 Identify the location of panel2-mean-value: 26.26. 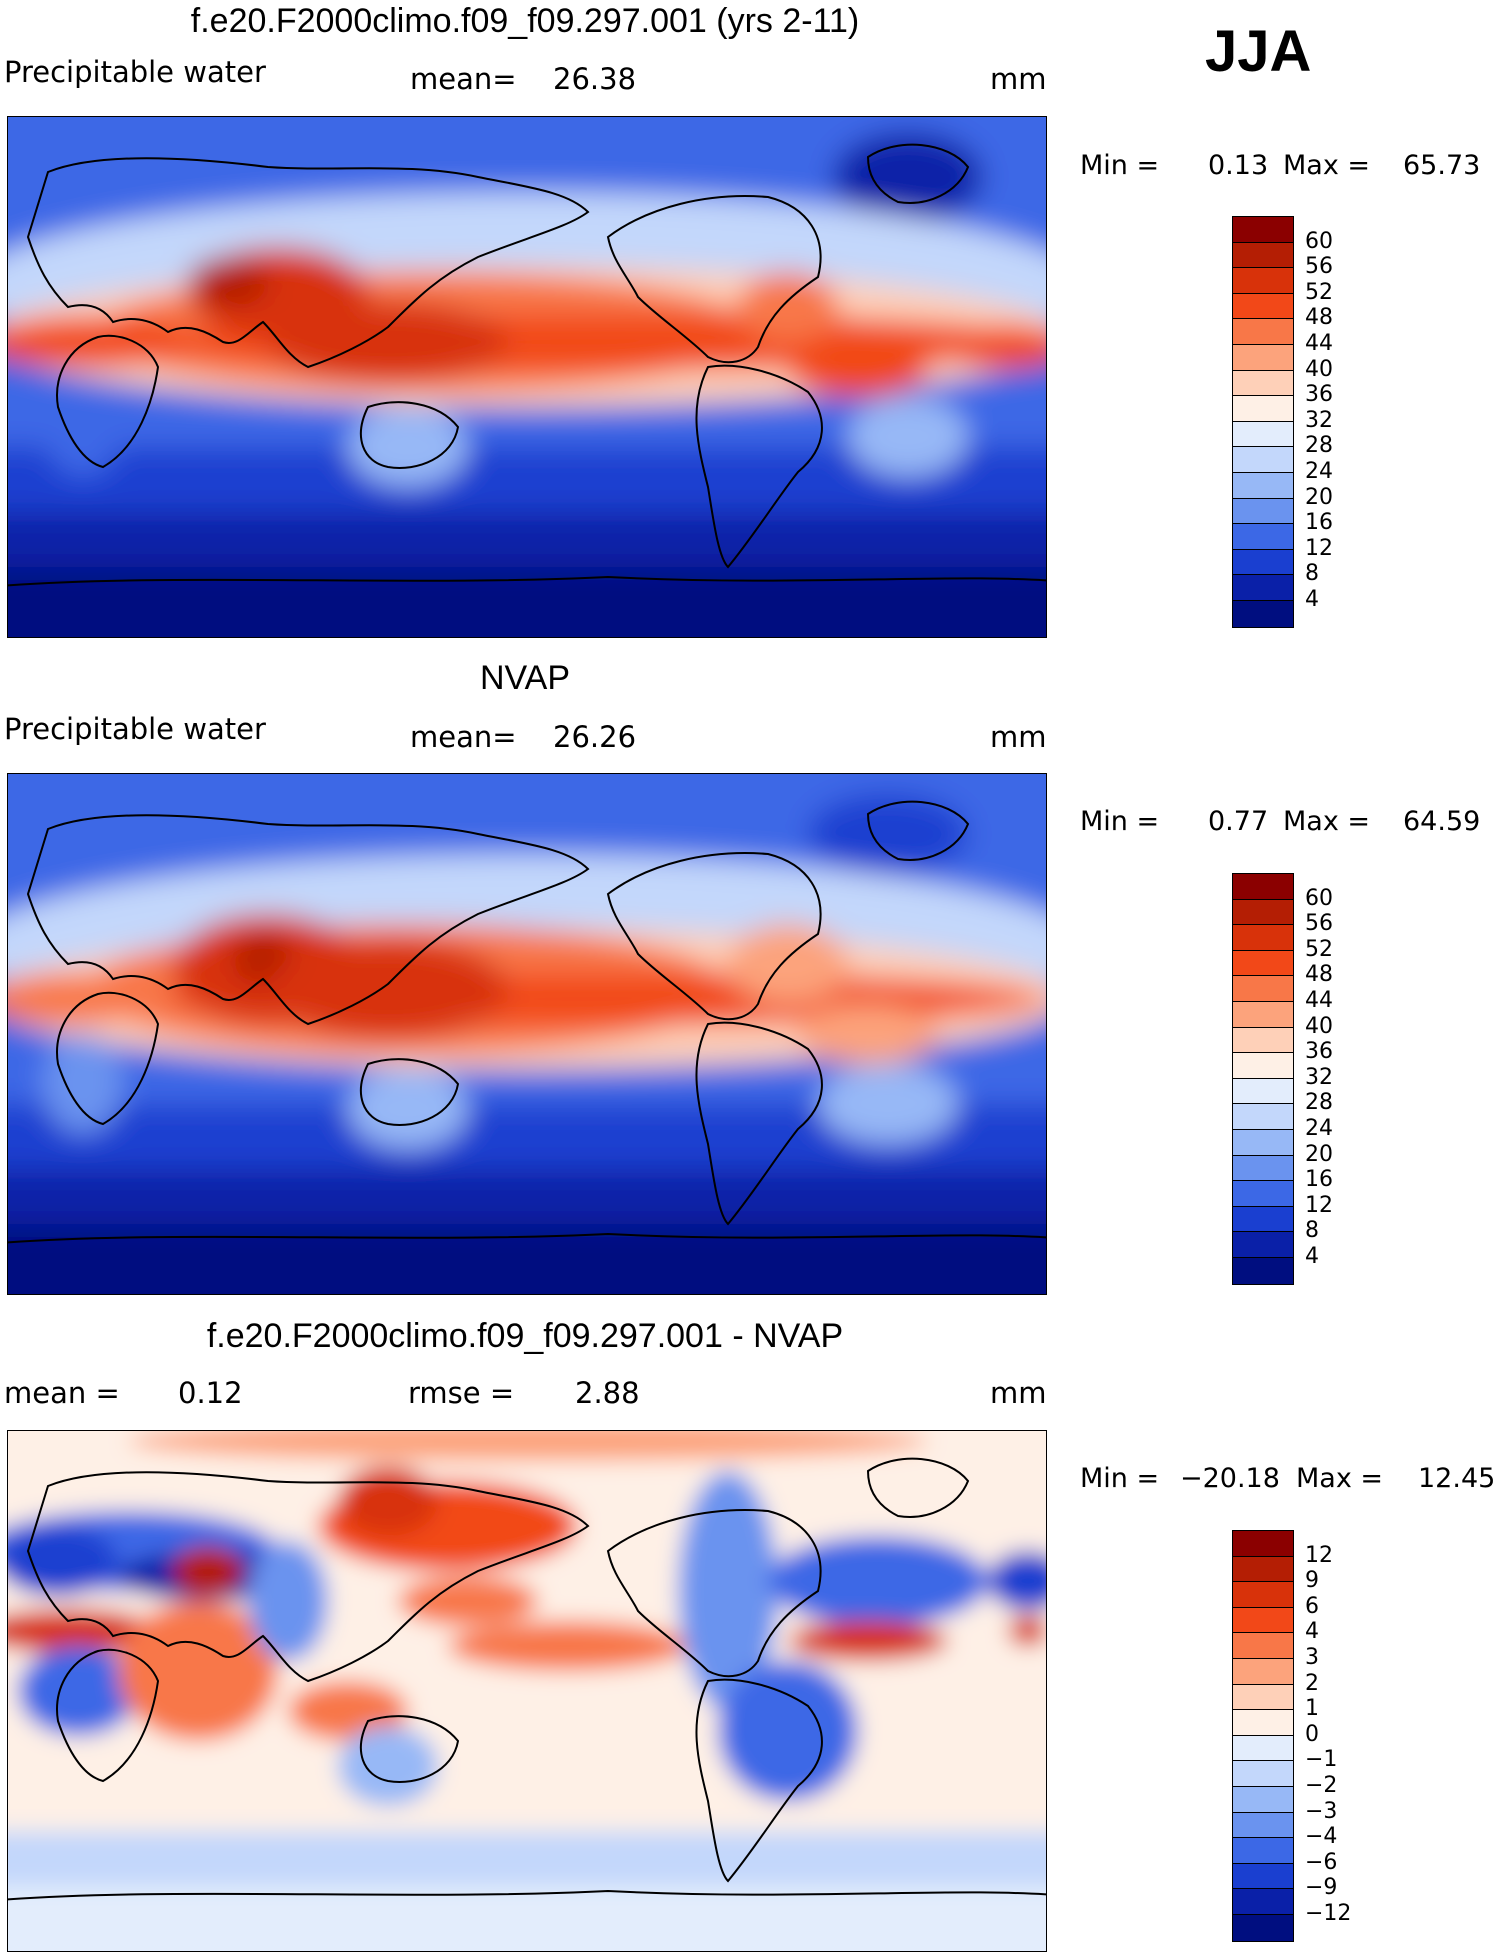
(595, 737).